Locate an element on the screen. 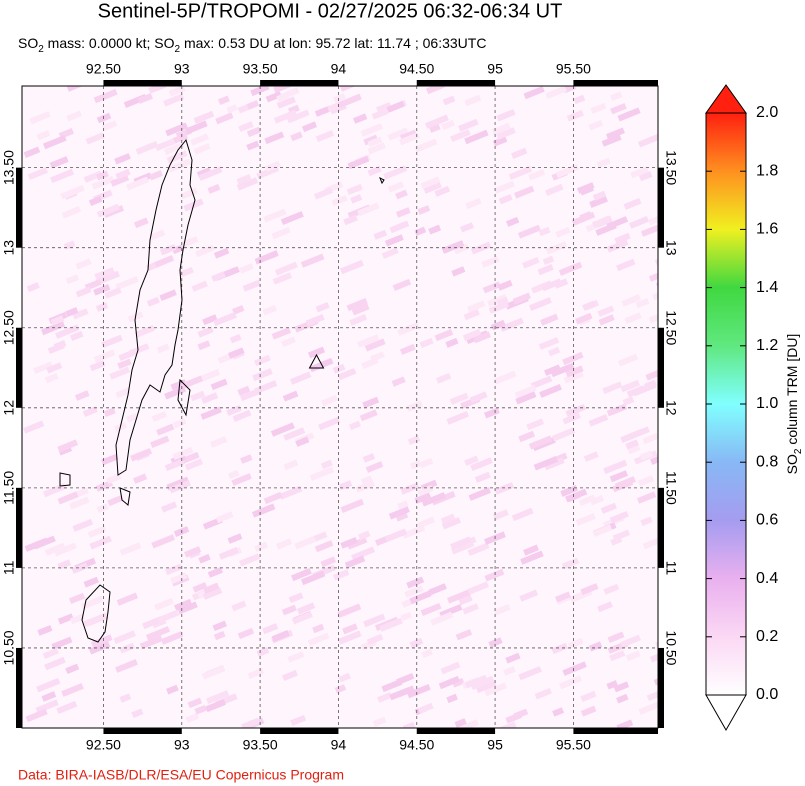 The height and width of the screenshot is (786, 805). y-tick-label: 11.50 is located at coordinates (9, 488).